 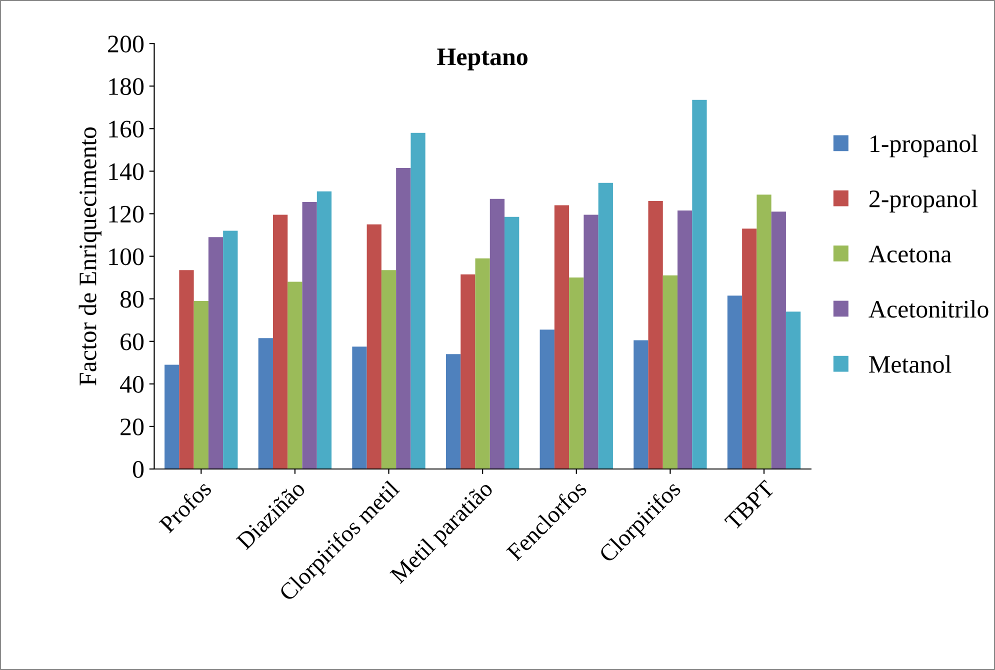 What do you see at coordinates (138, 469) in the screenshot?
I see `y-tick-label: 0` at bounding box center [138, 469].